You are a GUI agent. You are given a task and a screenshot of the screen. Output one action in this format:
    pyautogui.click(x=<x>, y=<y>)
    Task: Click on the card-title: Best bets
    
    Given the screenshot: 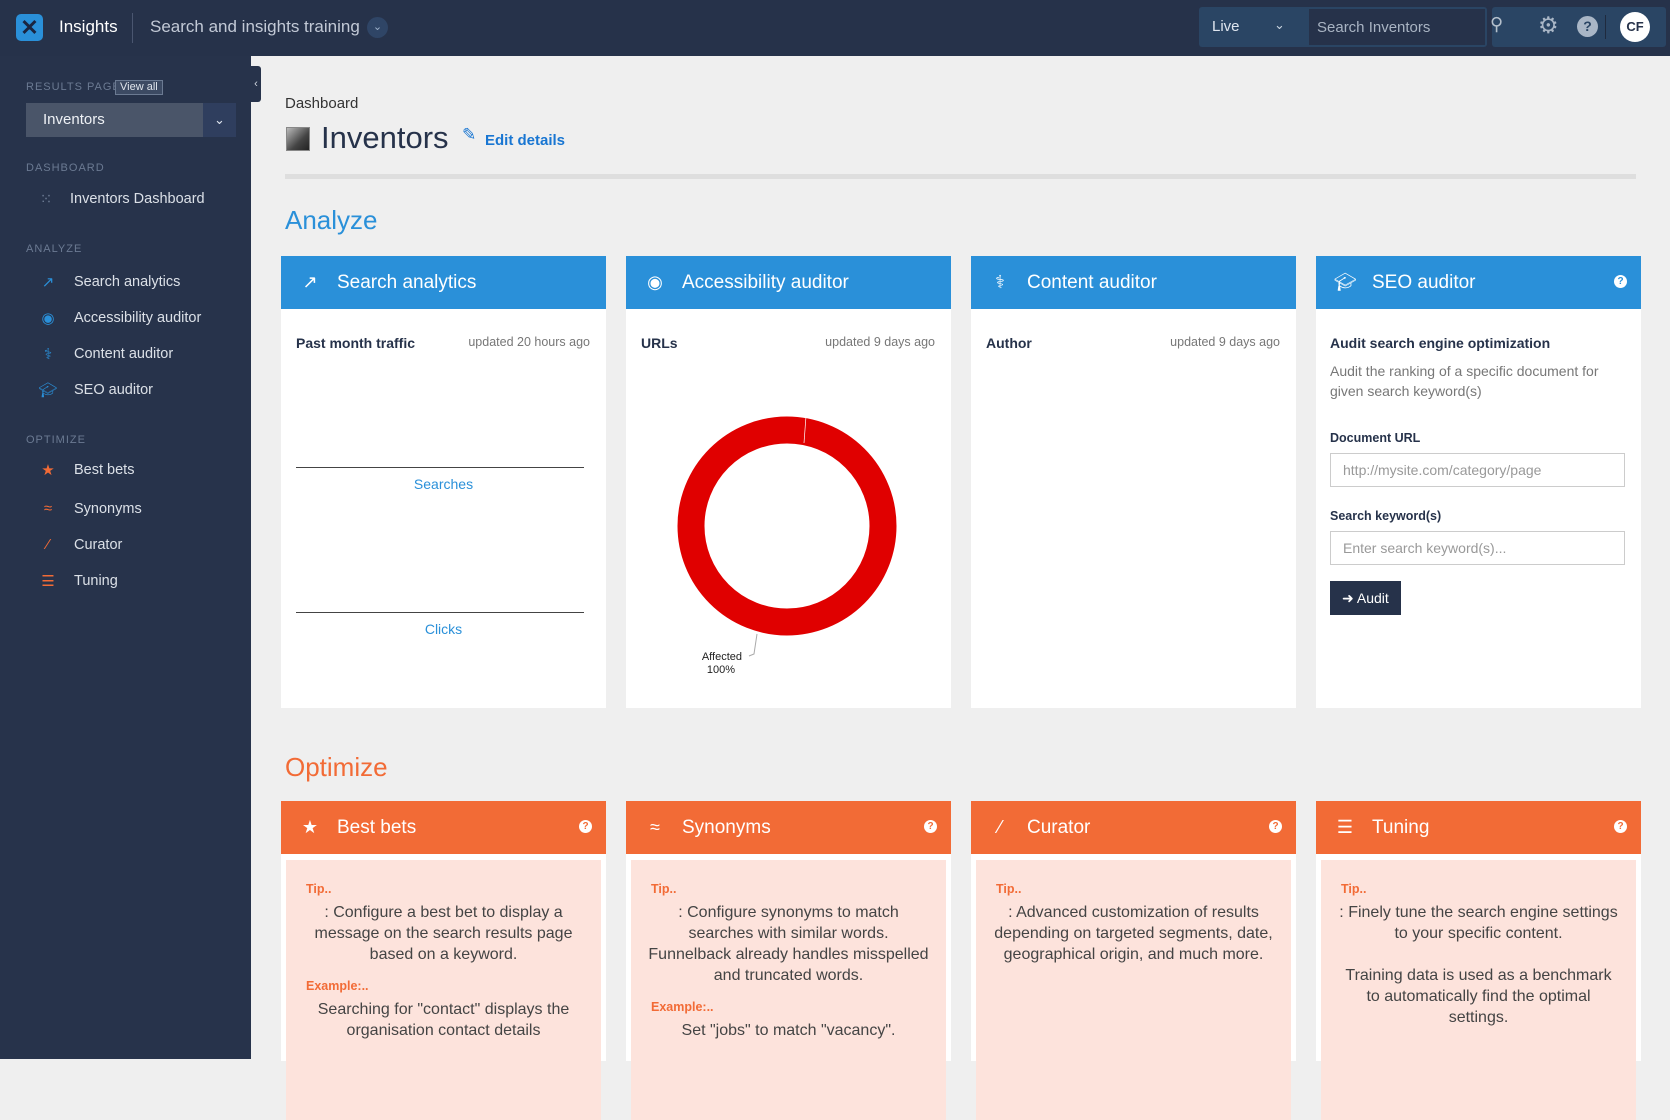 What is the action you would take?
    pyautogui.click(x=377, y=827)
    